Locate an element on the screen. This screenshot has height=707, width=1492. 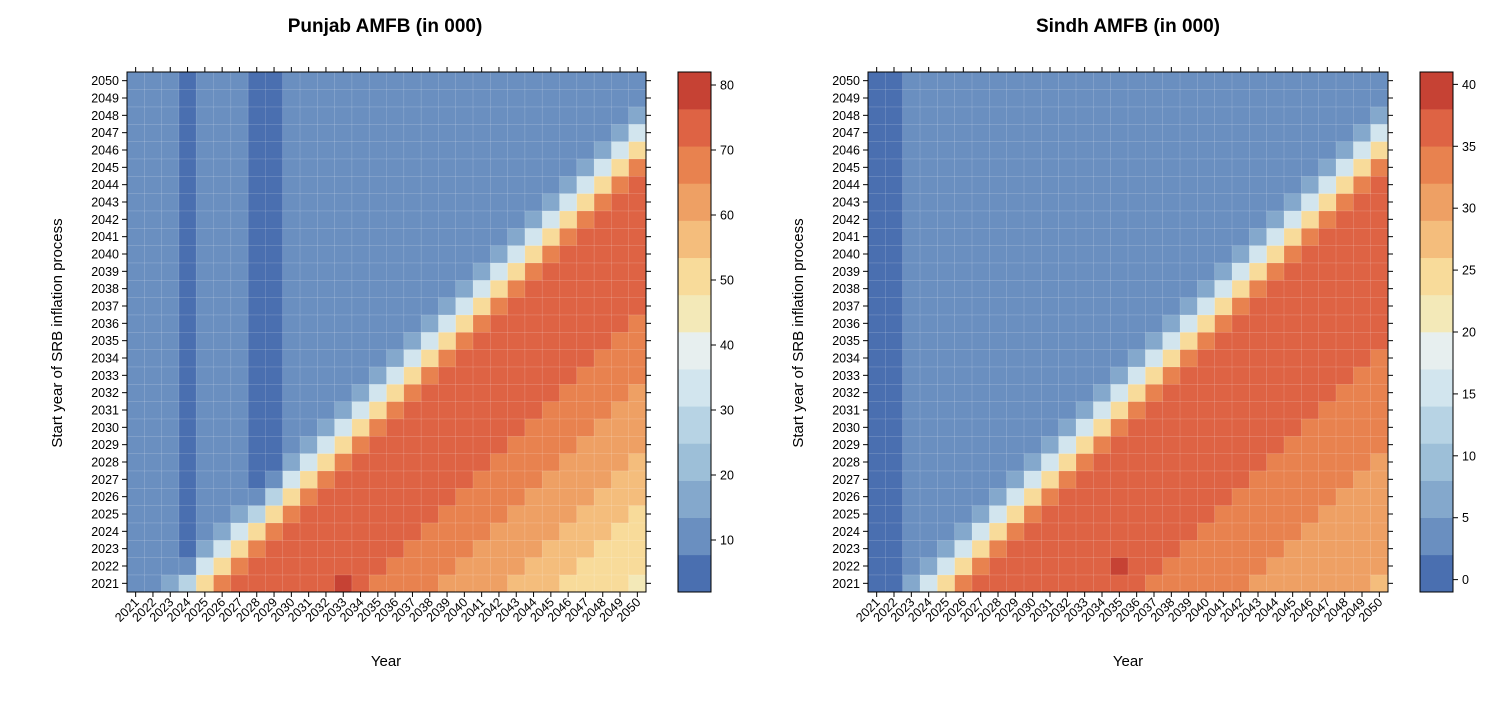
punjab-cell-2025-2044 is located at coordinates (205, 184).